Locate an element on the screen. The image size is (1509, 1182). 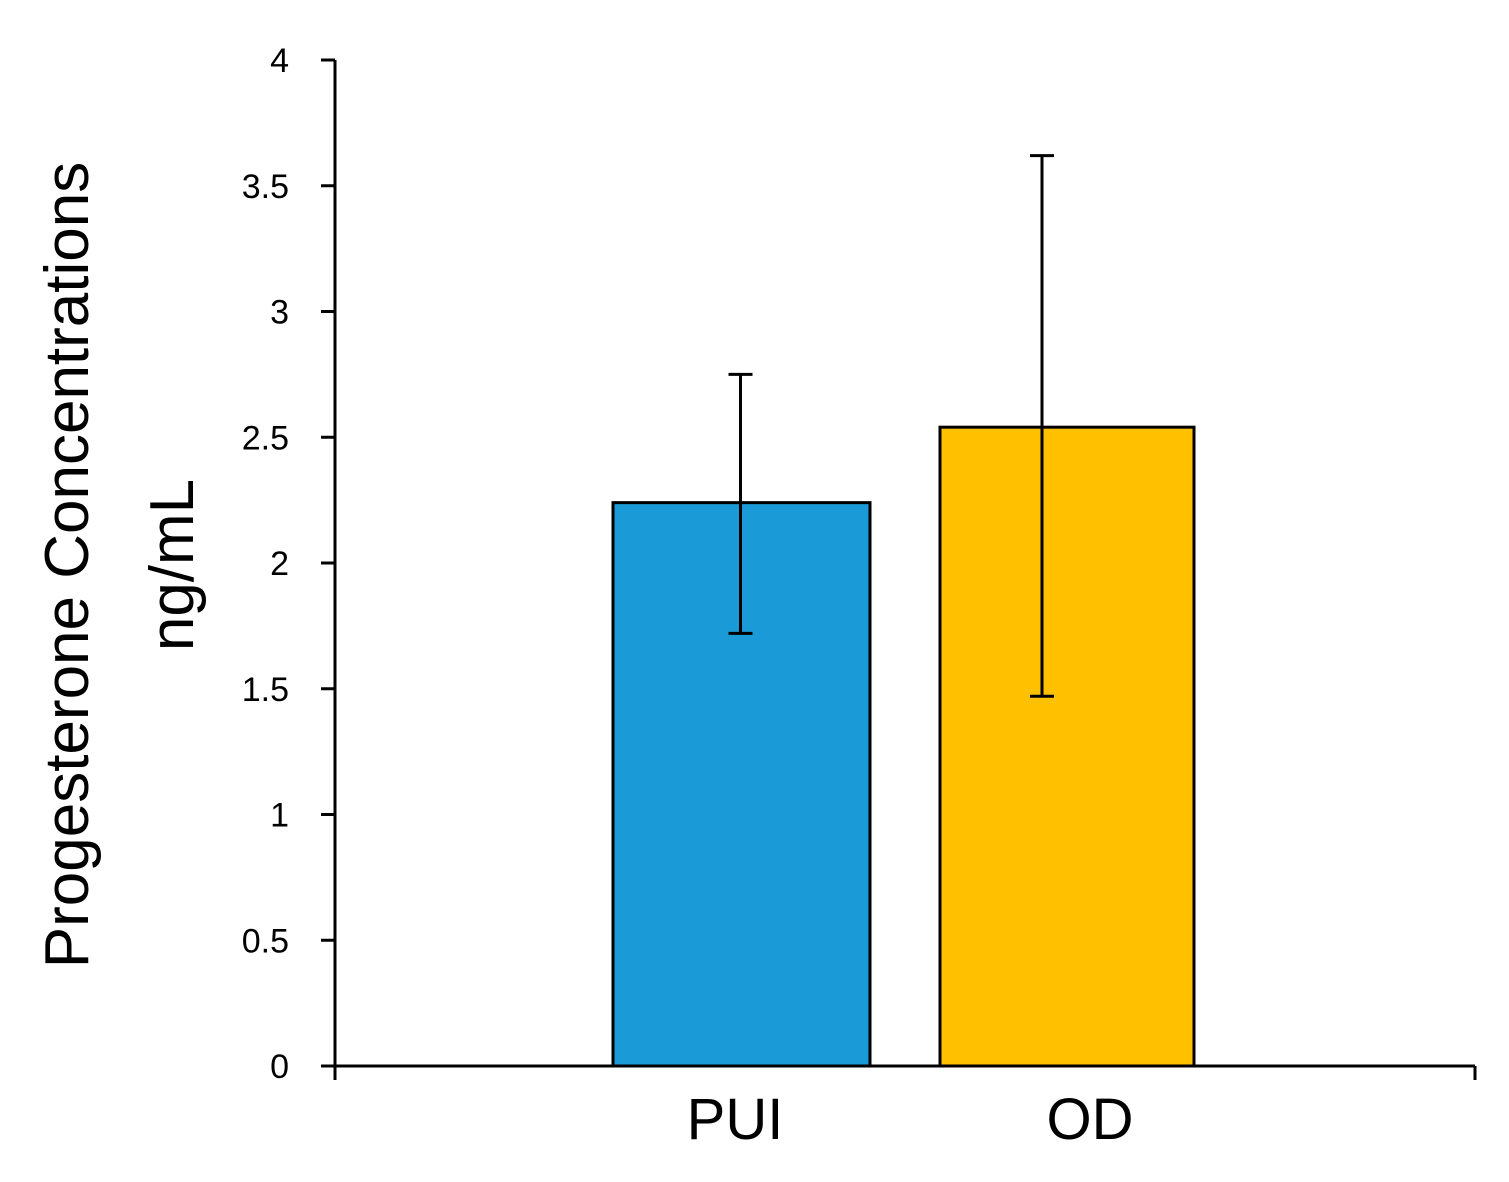
y-tick-label: 3 is located at coordinates (279, 313).